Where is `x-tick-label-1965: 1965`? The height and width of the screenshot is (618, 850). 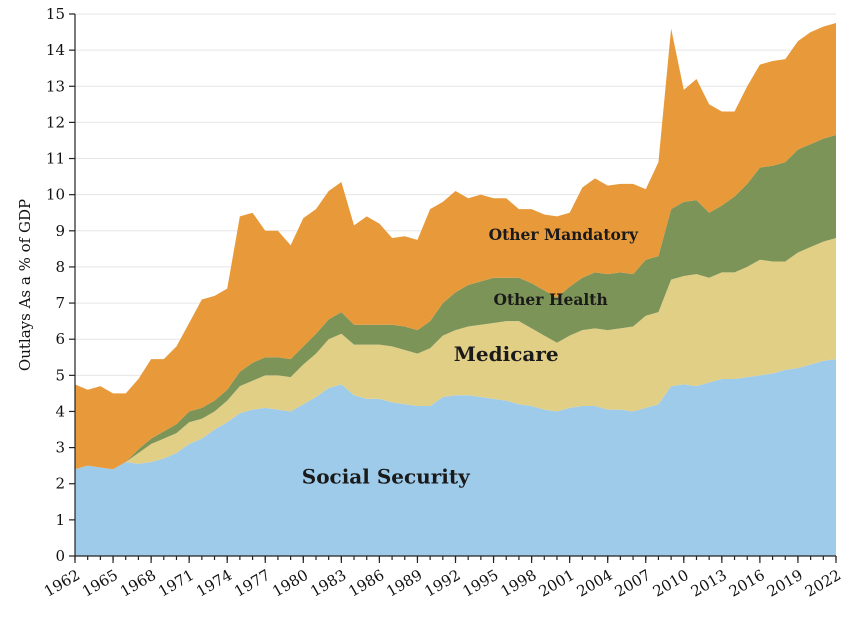 x-tick-label-1965: 1965 is located at coordinates (100, 583).